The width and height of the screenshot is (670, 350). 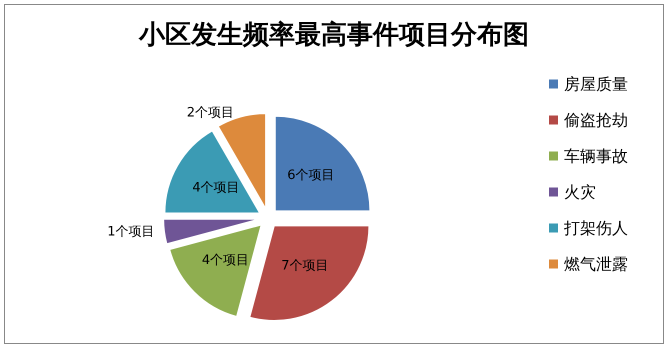 What do you see at coordinates (580, 192) in the screenshot?
I see `legend-label: 火灾` at bounding box center [580, 192].